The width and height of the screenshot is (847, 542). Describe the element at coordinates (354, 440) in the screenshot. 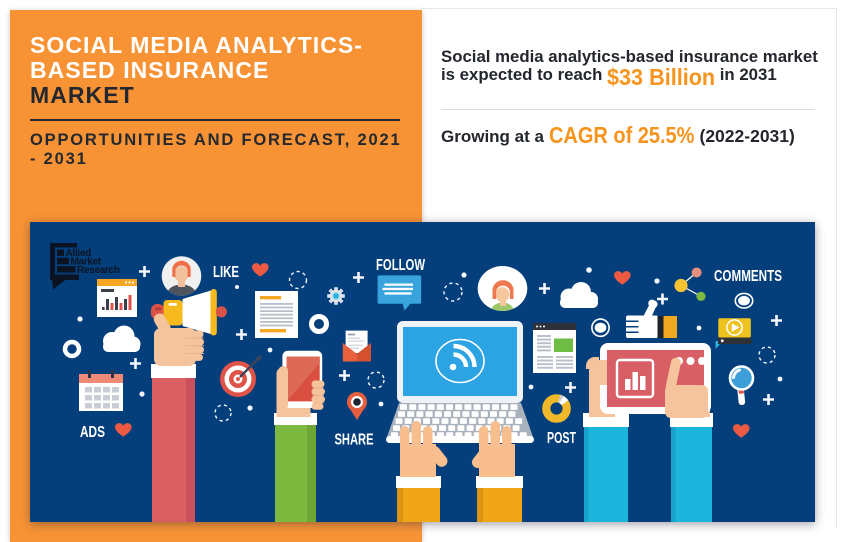

I see `svg-text: SHARE` at that location.